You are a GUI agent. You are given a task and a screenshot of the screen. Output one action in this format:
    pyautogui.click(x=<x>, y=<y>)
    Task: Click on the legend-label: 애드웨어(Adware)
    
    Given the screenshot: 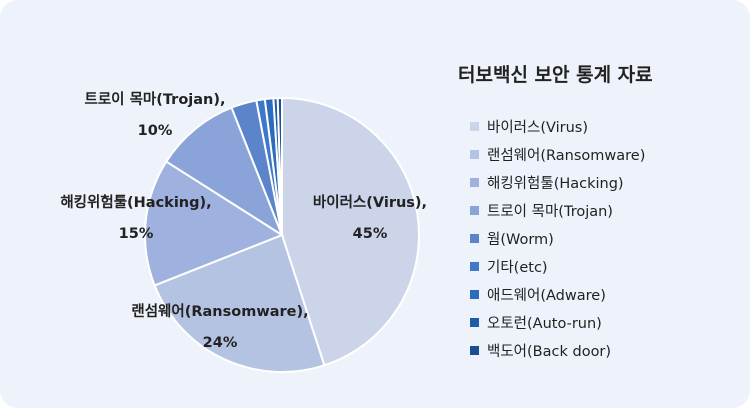 What is the action you would take?
    pyautogui.click(x=546, y=295)
    